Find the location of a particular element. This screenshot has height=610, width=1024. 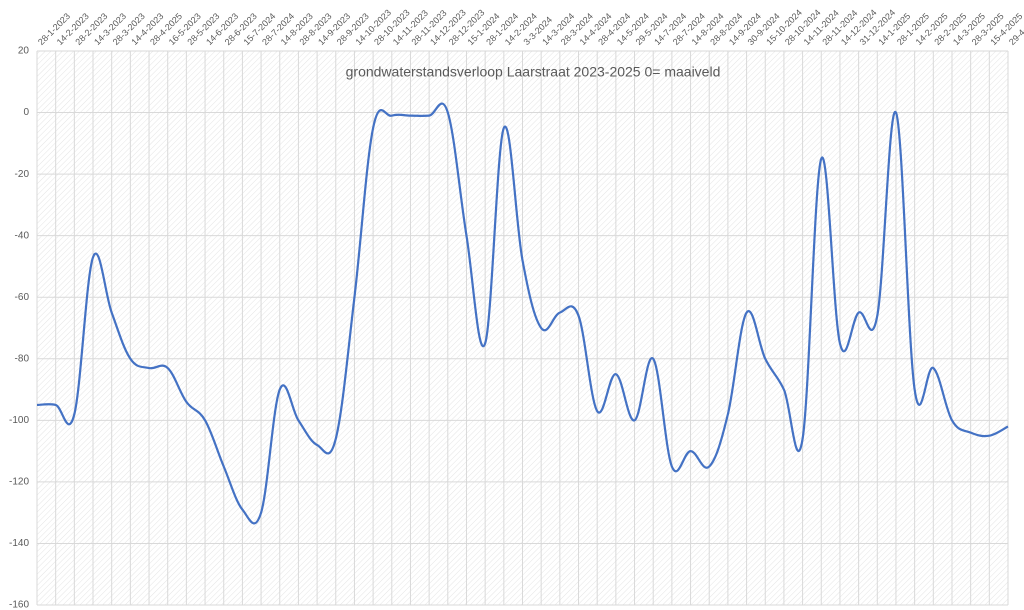

y-tick-label: -60 is located at coordinates (22, 297).